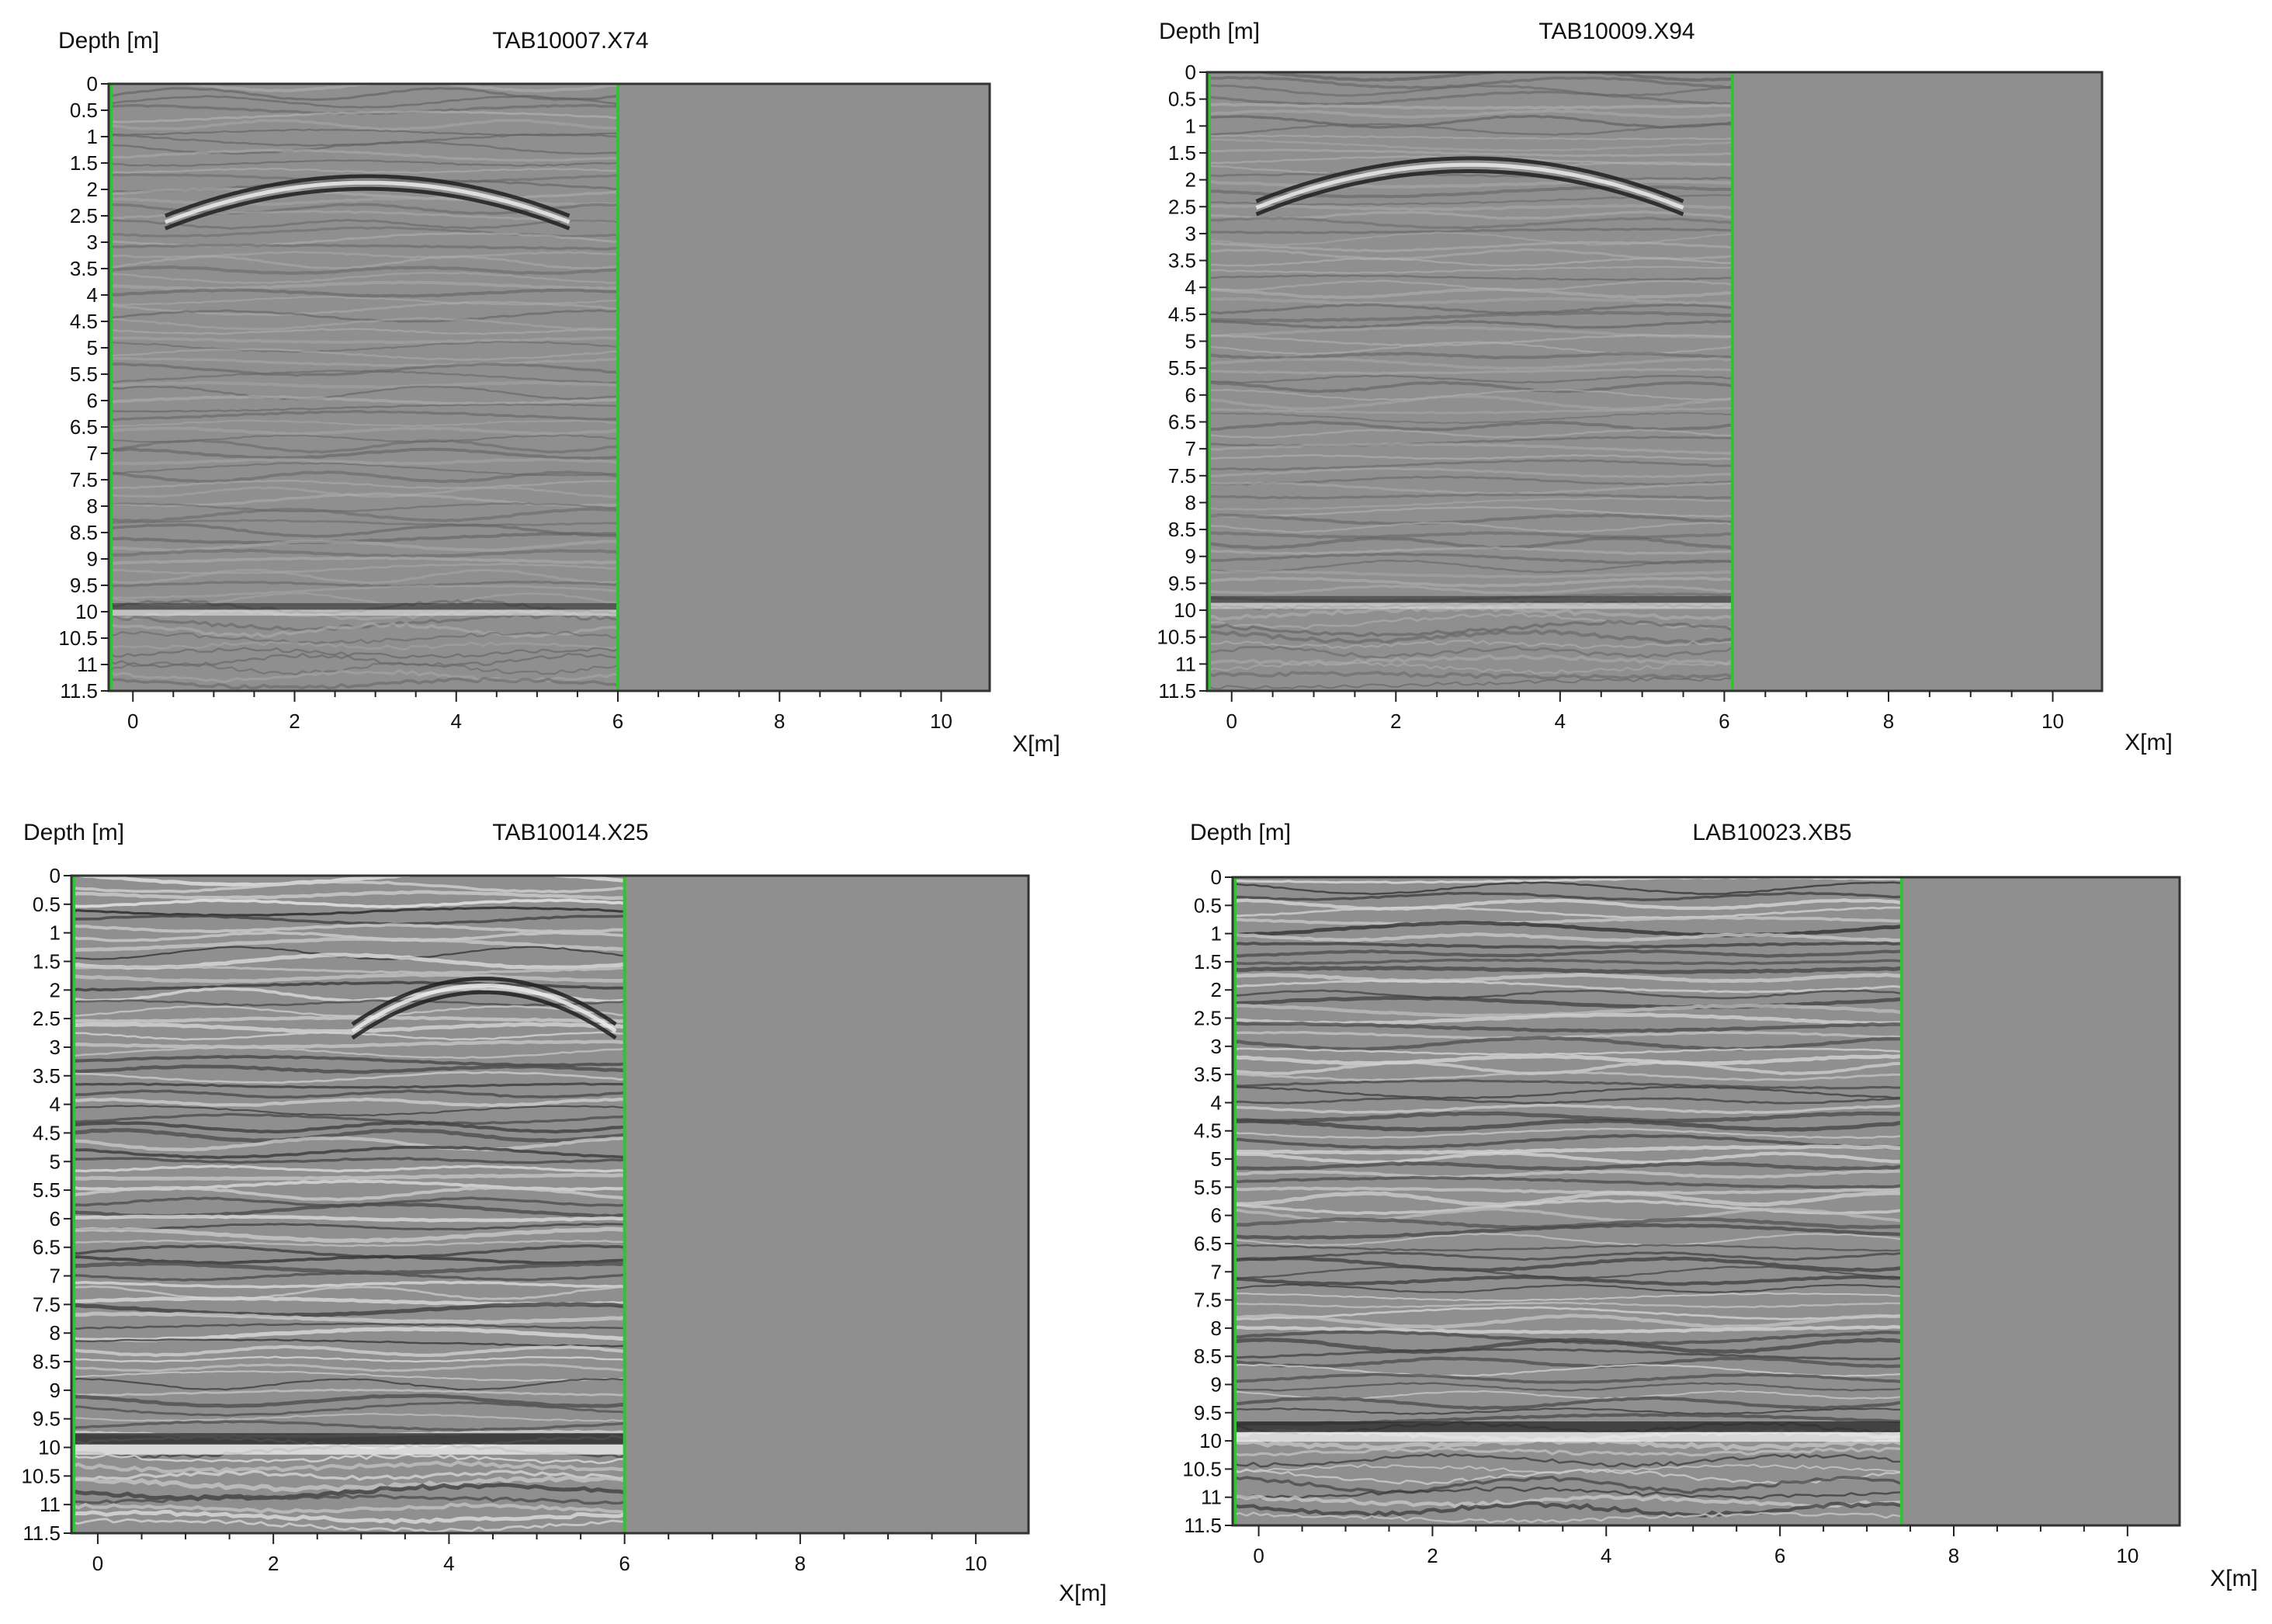 This screenshot has width=2272, height=1624. I want to click on chart-title: LAB10023.XB5, so click(1771, 832).